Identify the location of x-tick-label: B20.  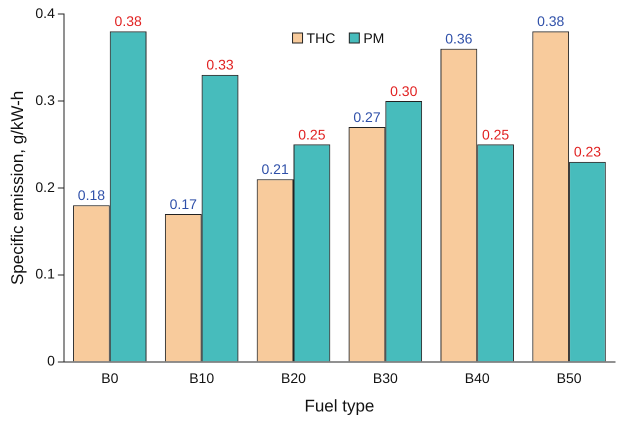
(293, 378).